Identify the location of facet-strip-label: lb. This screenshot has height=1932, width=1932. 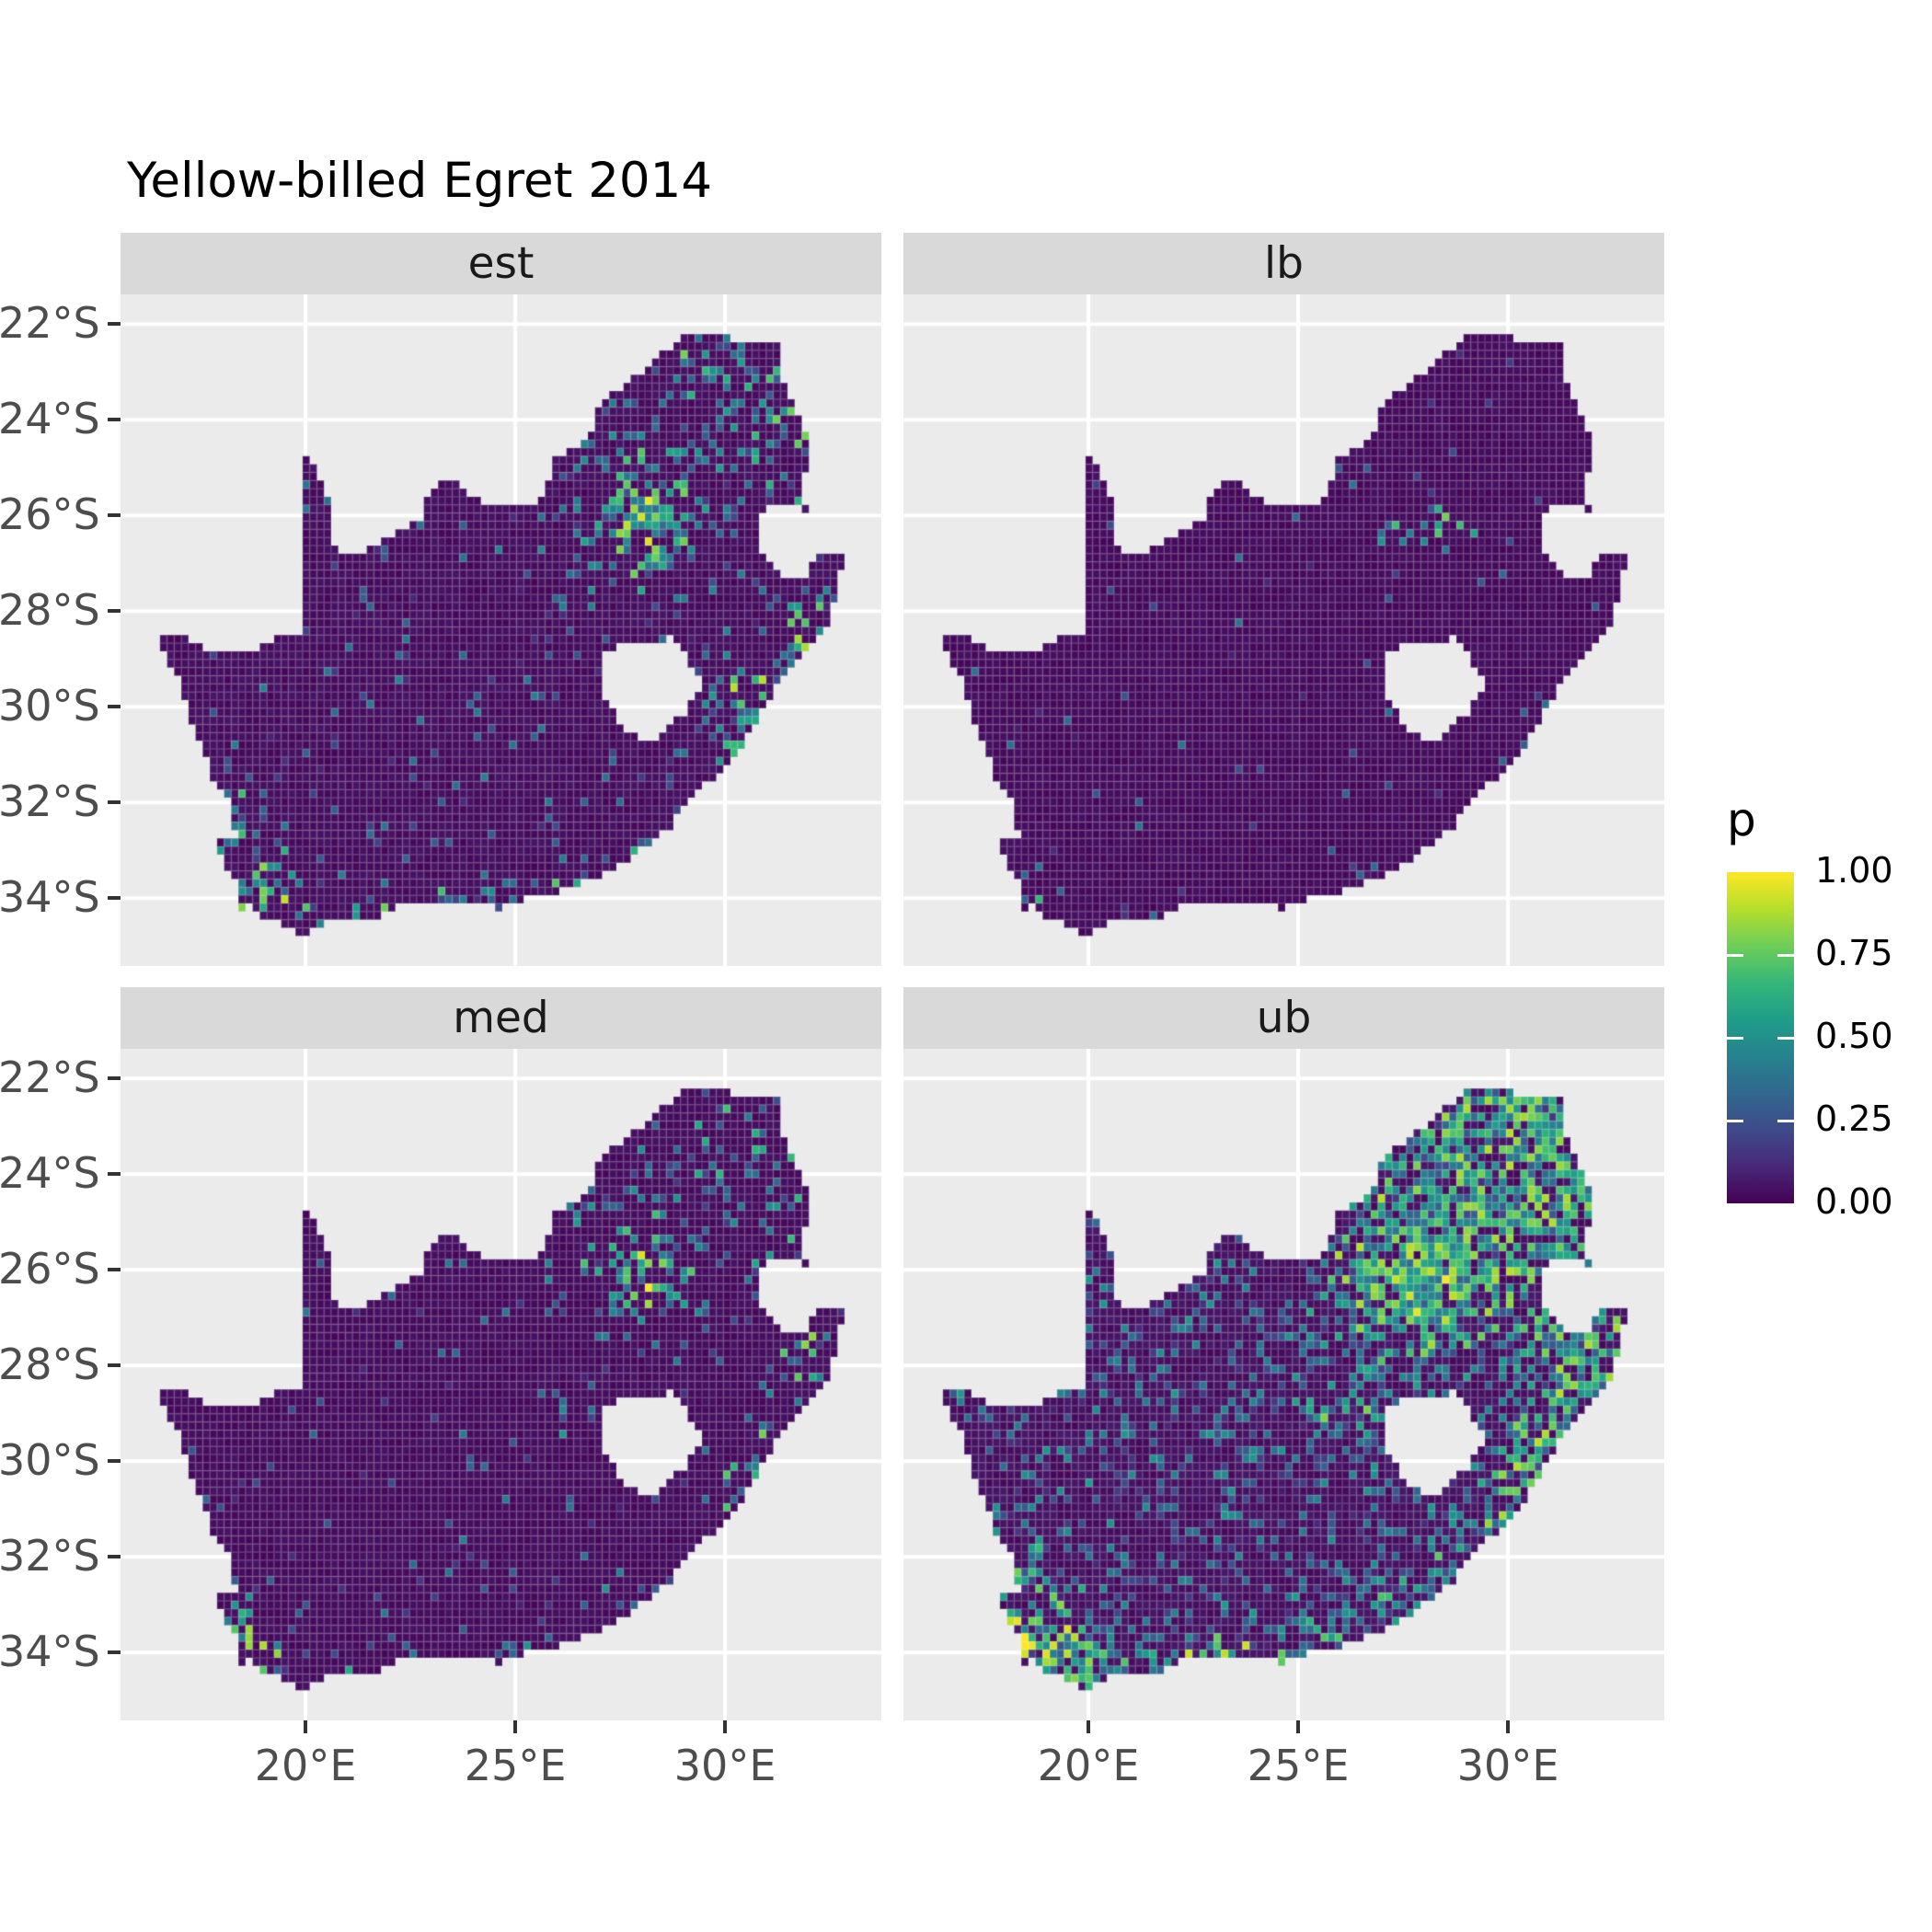
(1284, 263).